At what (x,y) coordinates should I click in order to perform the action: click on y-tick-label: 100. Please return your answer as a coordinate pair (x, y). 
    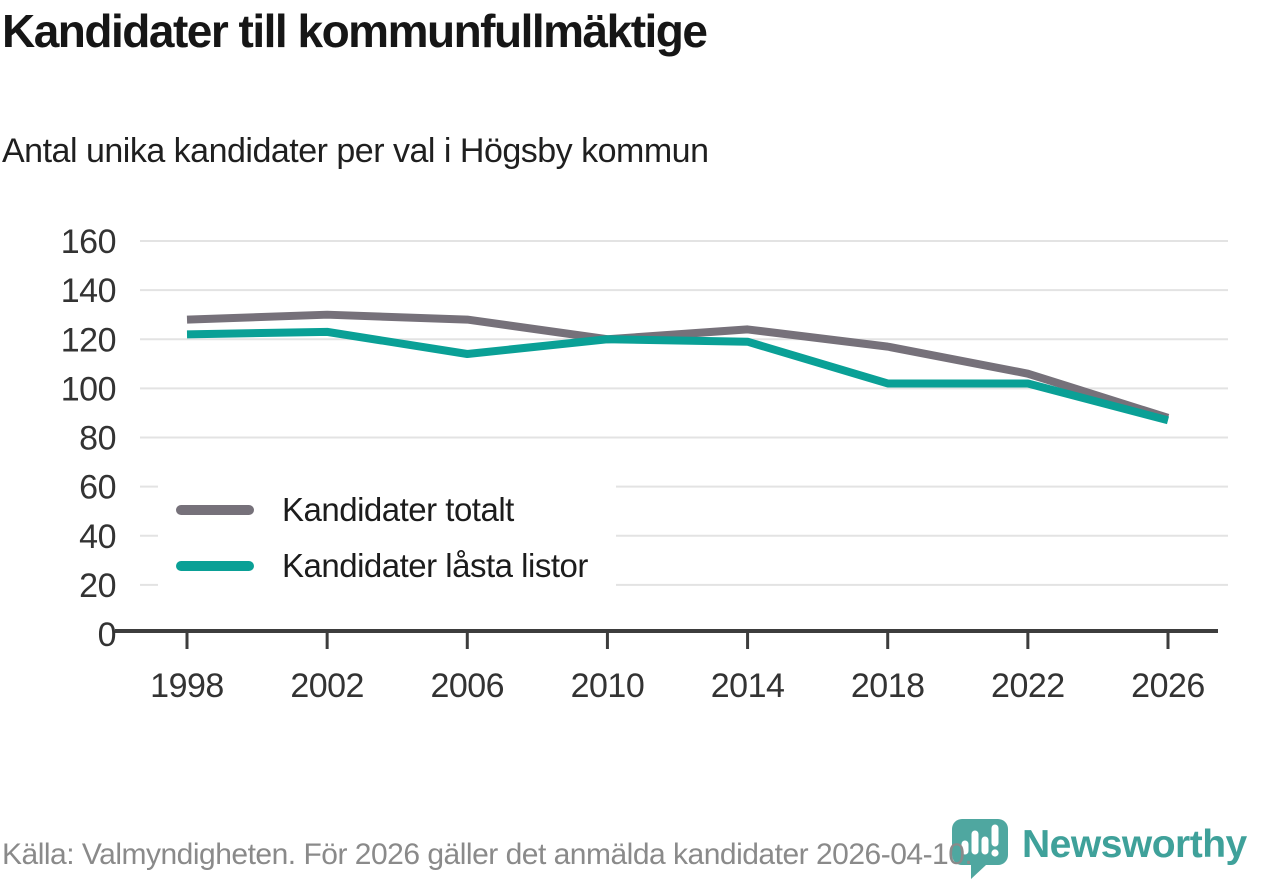
    Looking at the image, I should click on (88, 389).